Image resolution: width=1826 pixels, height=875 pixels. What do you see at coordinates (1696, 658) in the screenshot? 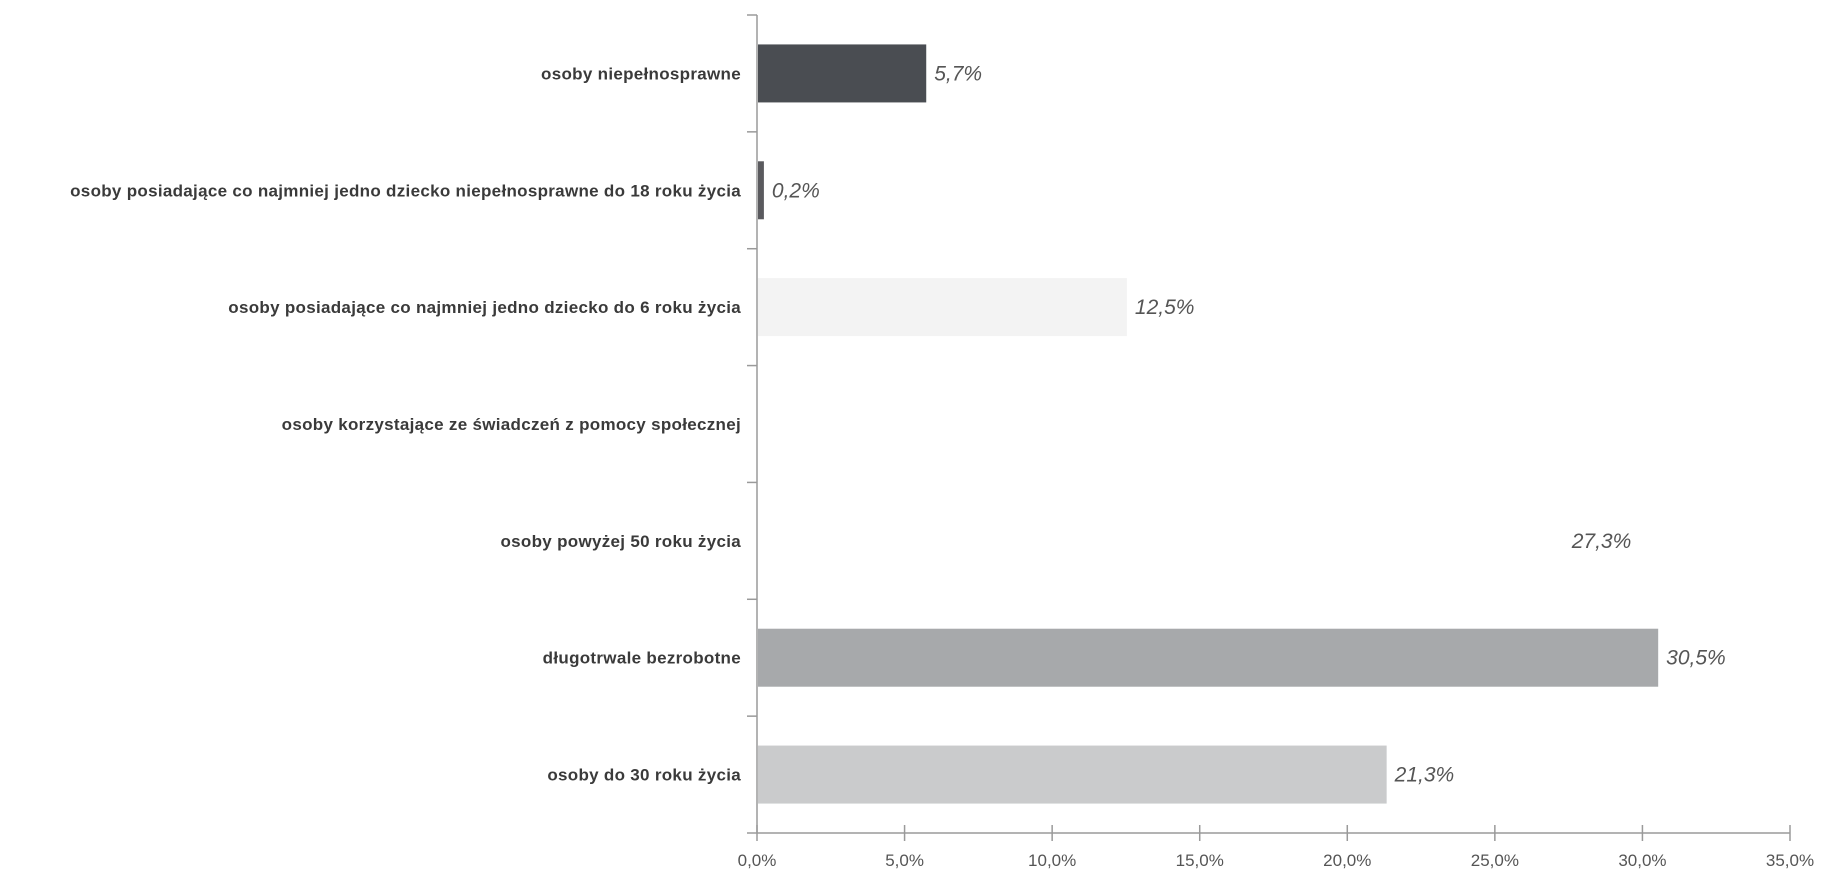
I see `value-label: 30,5%` at bounding box center [1696, 658].